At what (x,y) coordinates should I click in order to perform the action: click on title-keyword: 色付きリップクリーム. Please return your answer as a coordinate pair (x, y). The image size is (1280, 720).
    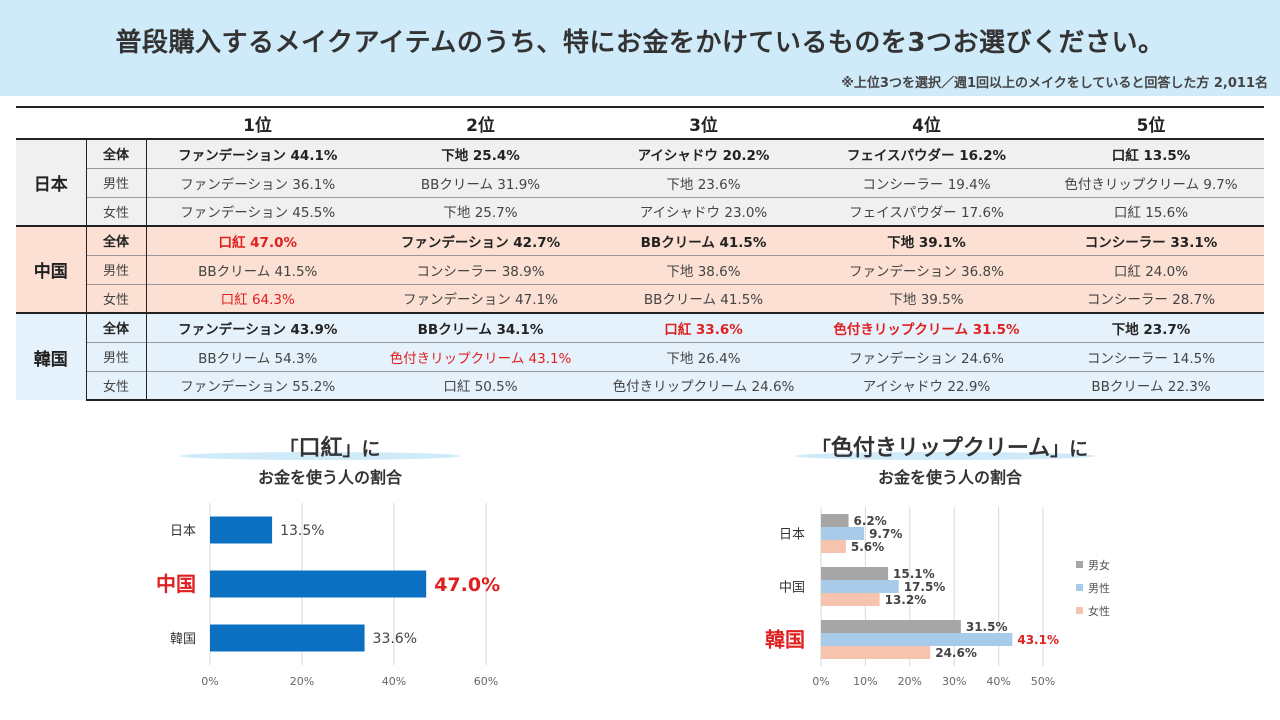
    Looking at the image, I should click on (940, 448).